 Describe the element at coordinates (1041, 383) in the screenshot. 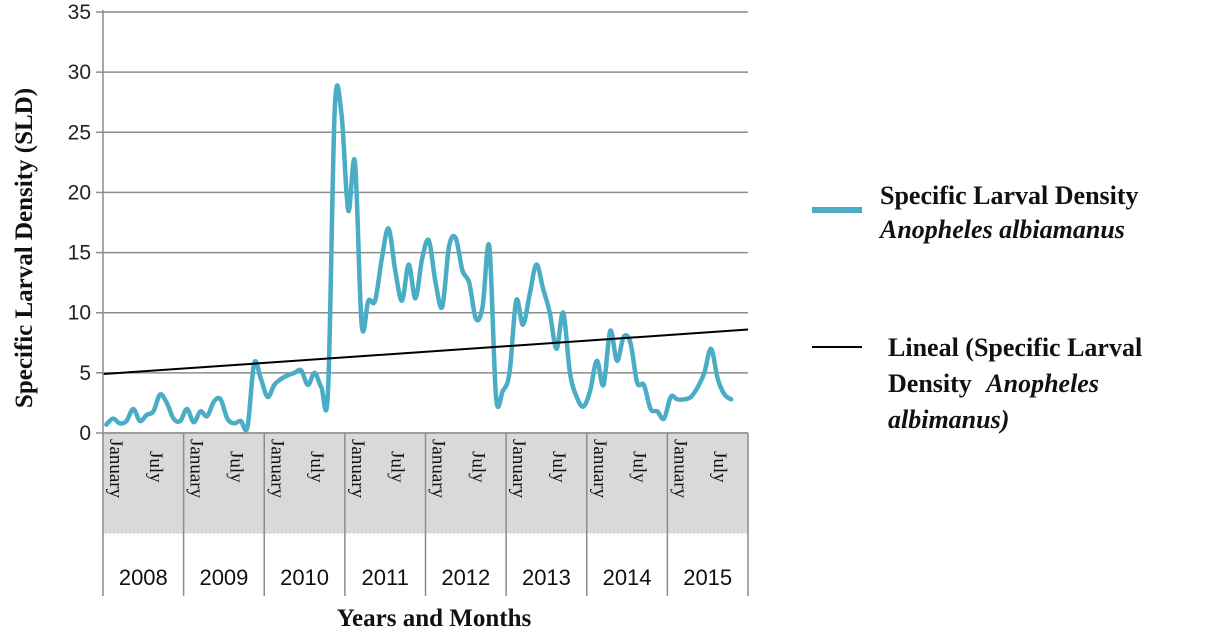

I see `legend-label-trendline-line2b: Anopheles` at that location.